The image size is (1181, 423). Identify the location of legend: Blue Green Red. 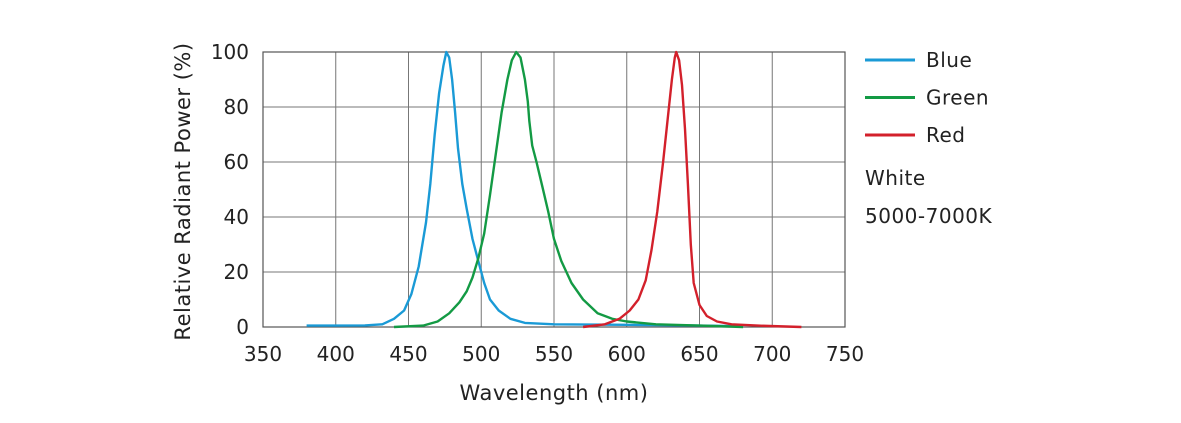
(927, 97).